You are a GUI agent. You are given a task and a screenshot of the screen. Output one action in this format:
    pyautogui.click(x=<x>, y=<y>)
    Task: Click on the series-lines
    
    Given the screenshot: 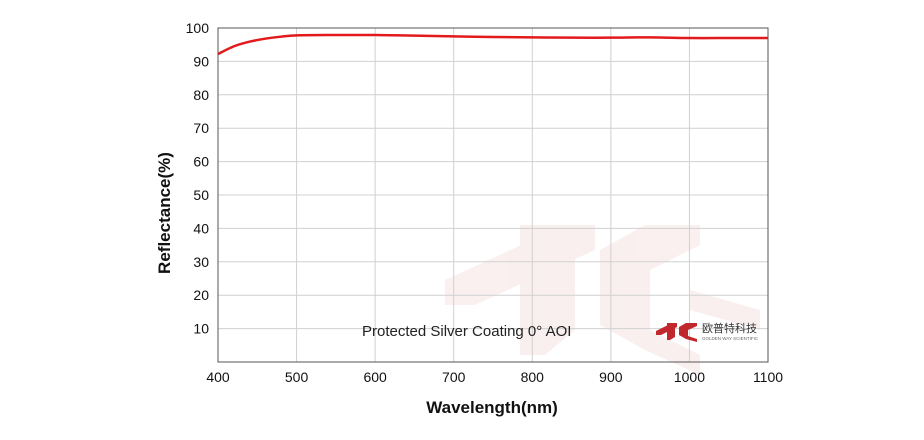 What is the action you would take?
    pyautogui.click(x=492, y=44)
    